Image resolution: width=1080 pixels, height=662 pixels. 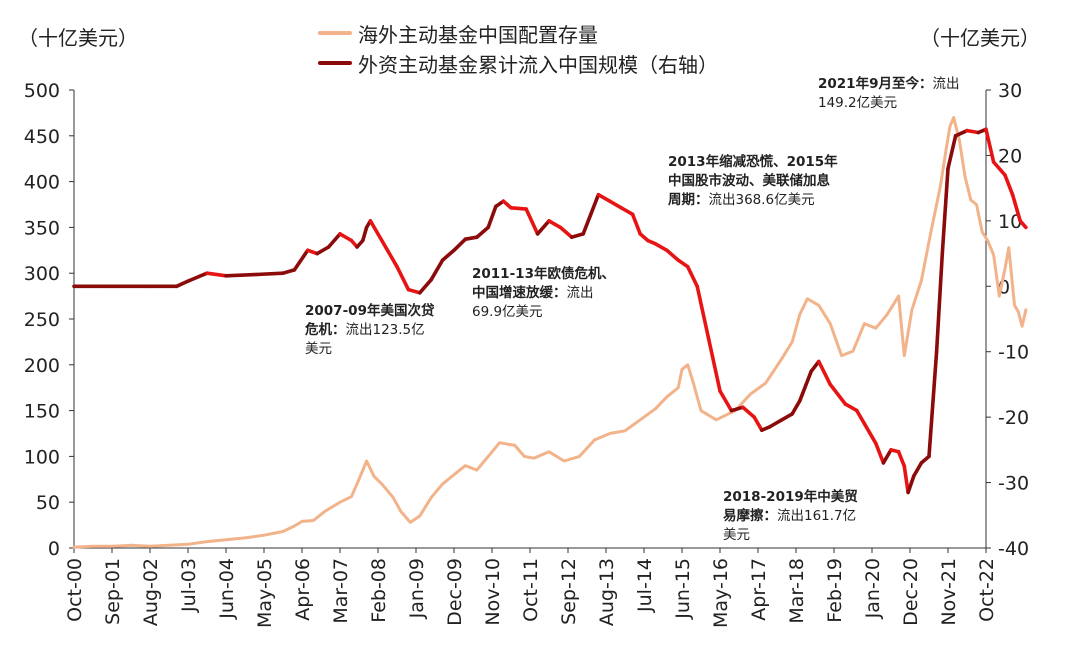 I want to click on annotation-2013-taper: 2013年缩减恐慌、2015年中国股市波动、美联储加息周期：流出368.6亿美元, so click(x=753, y=181).